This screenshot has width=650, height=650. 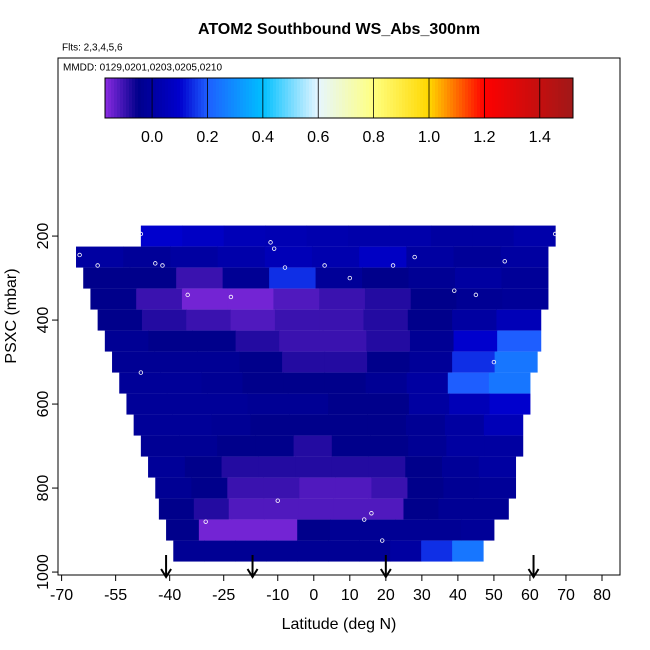 I want to click on x-tick-label: -25, so click(x=223, y=595).